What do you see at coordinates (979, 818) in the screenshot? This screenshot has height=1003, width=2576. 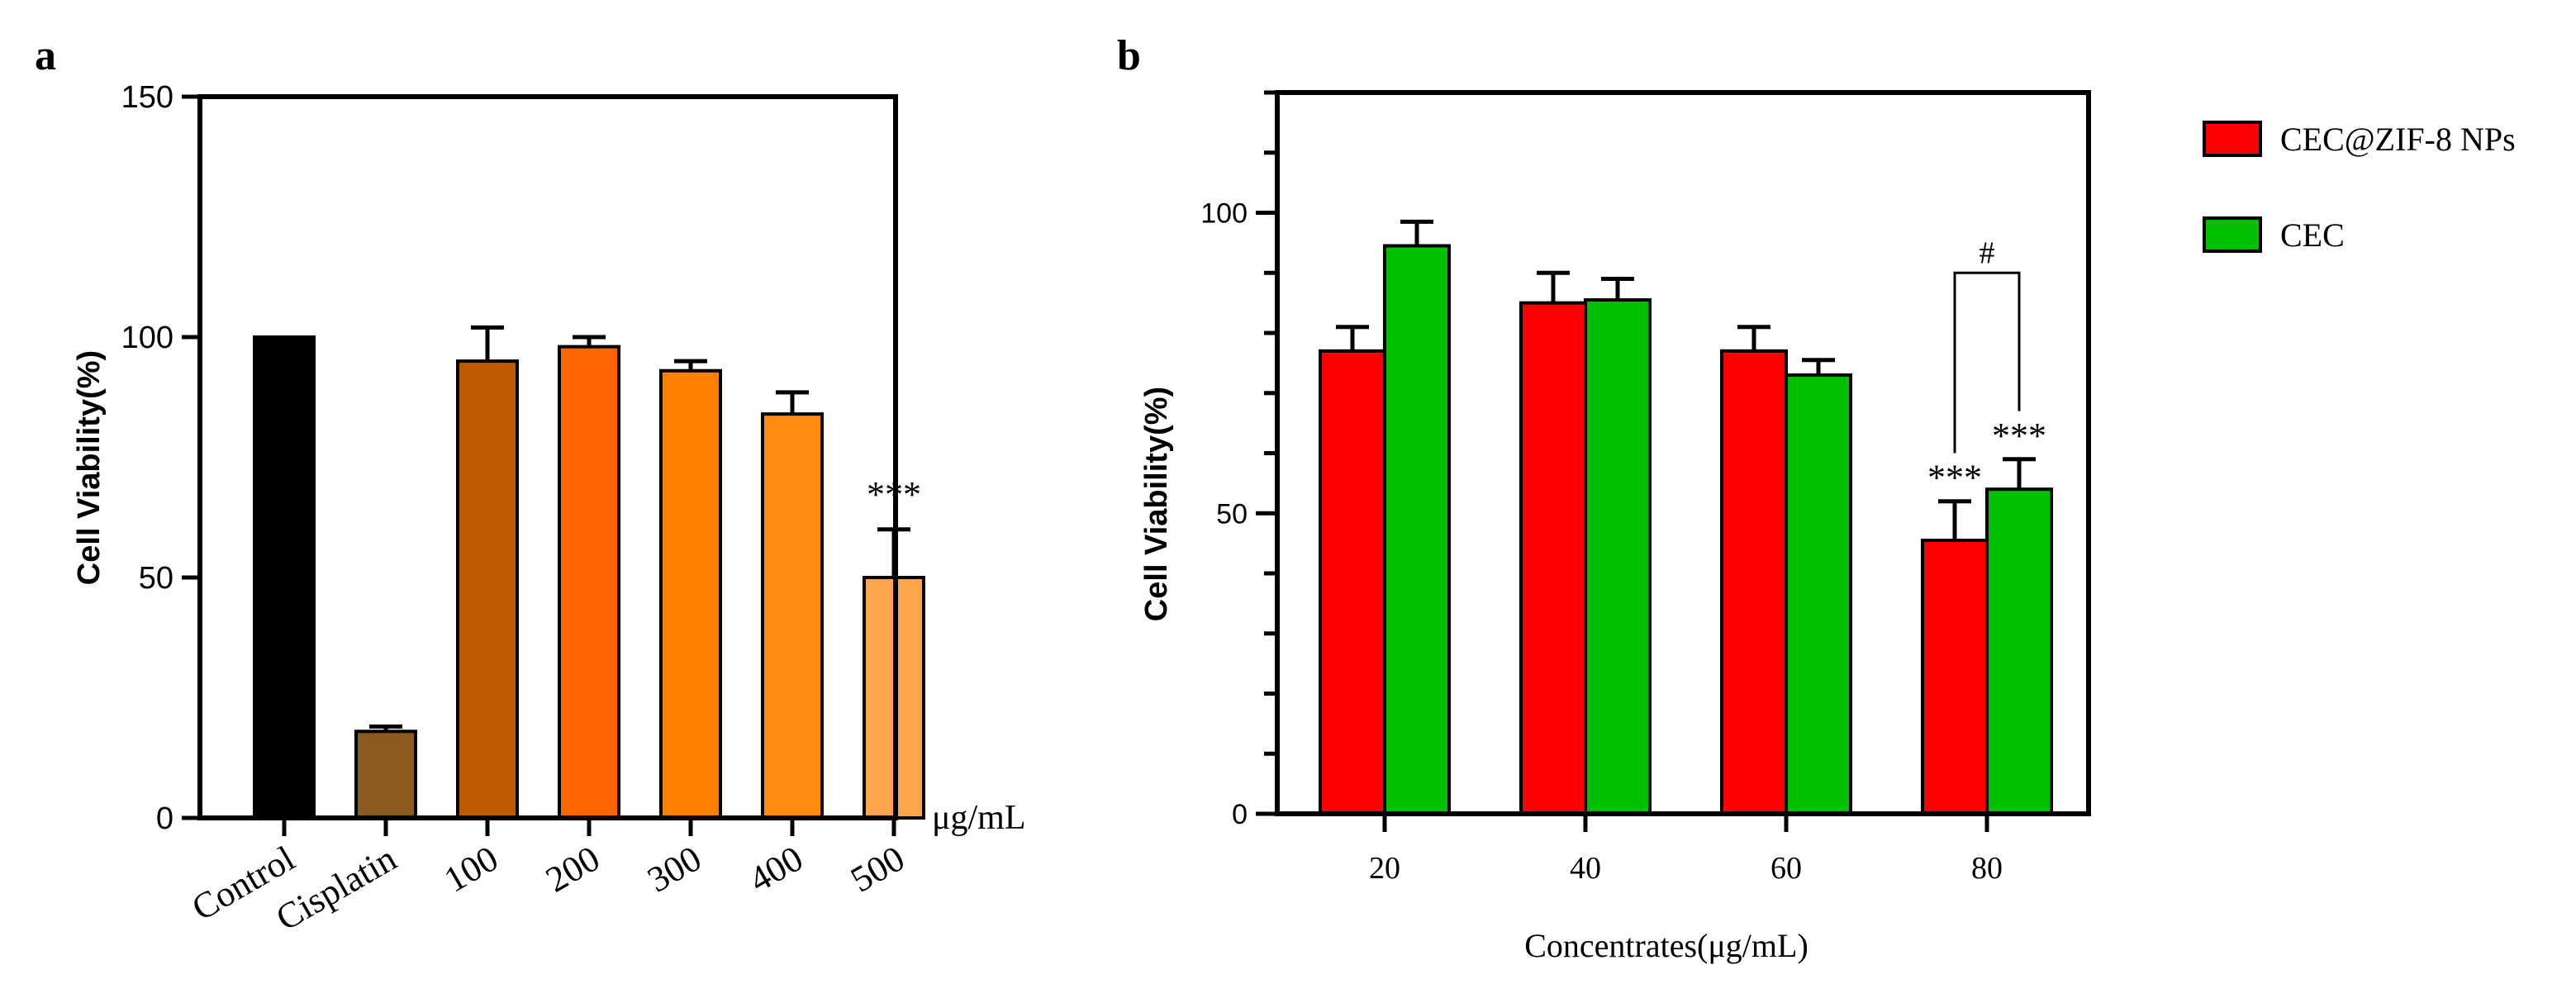 I see `panel-a-unit-label: μg/mL` at bounding box center [979, 818].